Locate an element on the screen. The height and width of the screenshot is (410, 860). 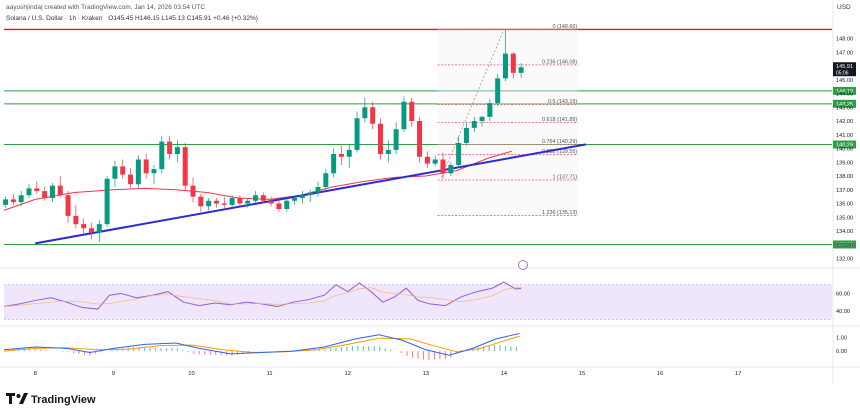
y-tick-label: 140.00 is located at coordinates (844, 150).